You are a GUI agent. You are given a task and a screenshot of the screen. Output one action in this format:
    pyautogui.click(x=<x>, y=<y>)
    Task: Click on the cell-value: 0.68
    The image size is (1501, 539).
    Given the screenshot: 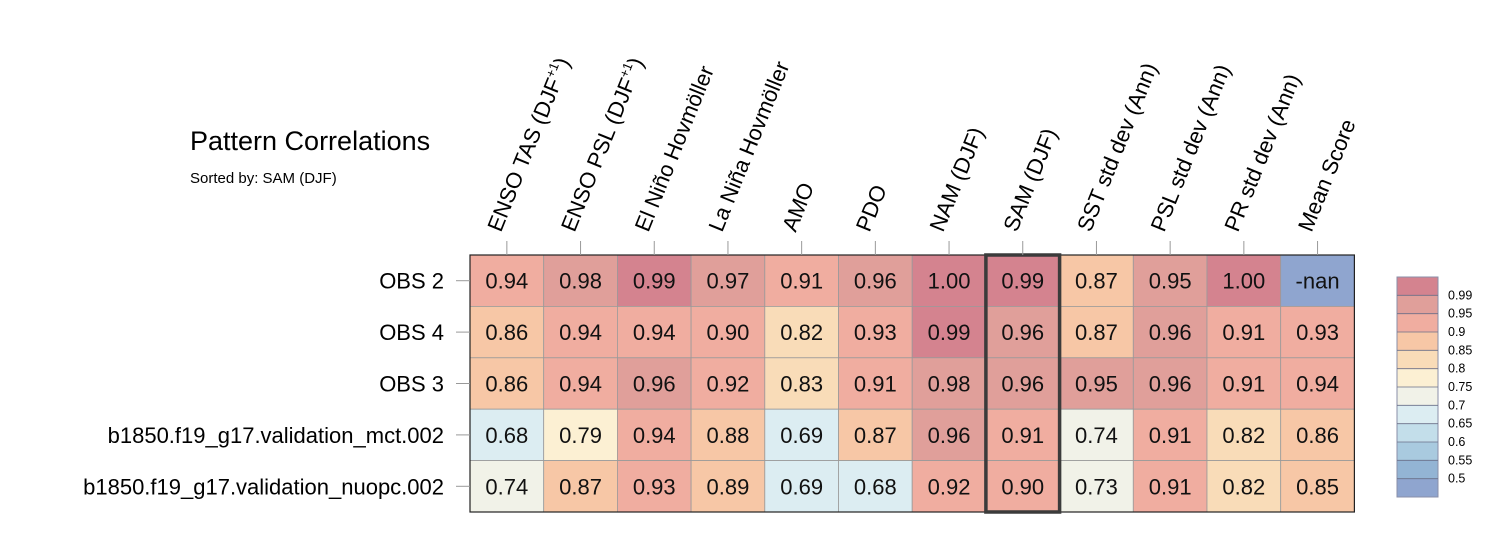 What is the action you would take?
    pyautogui.click(x=875, y=486)
    